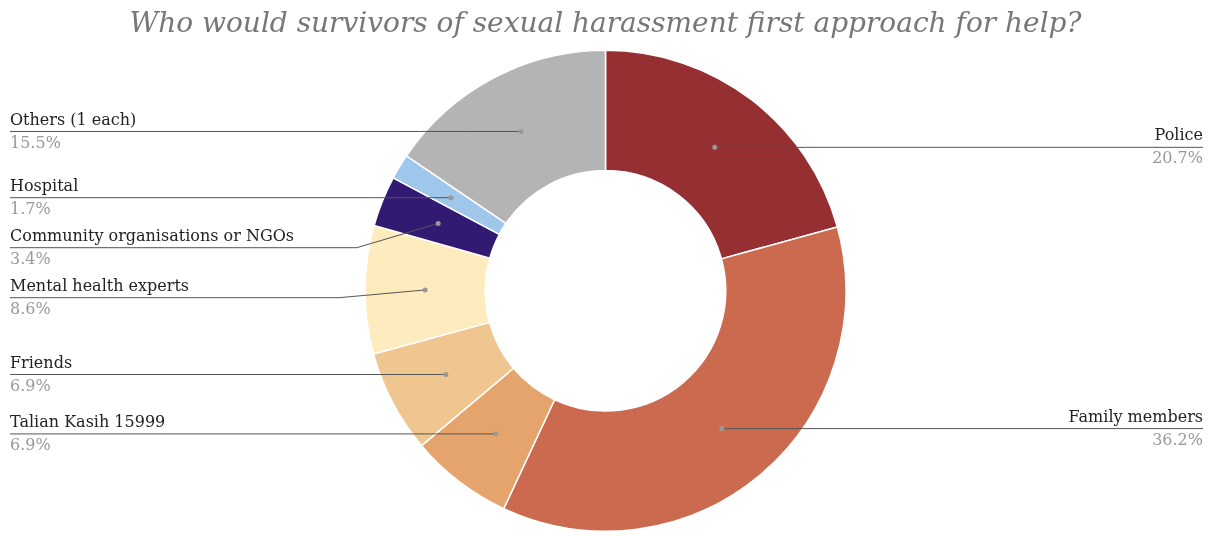 Image resolution: width=1211 pixels, height=536 pixels. Describe the element at coordinates (73, 119) in the screenshot. I see `slice-label: Others (1 each)` at that location.